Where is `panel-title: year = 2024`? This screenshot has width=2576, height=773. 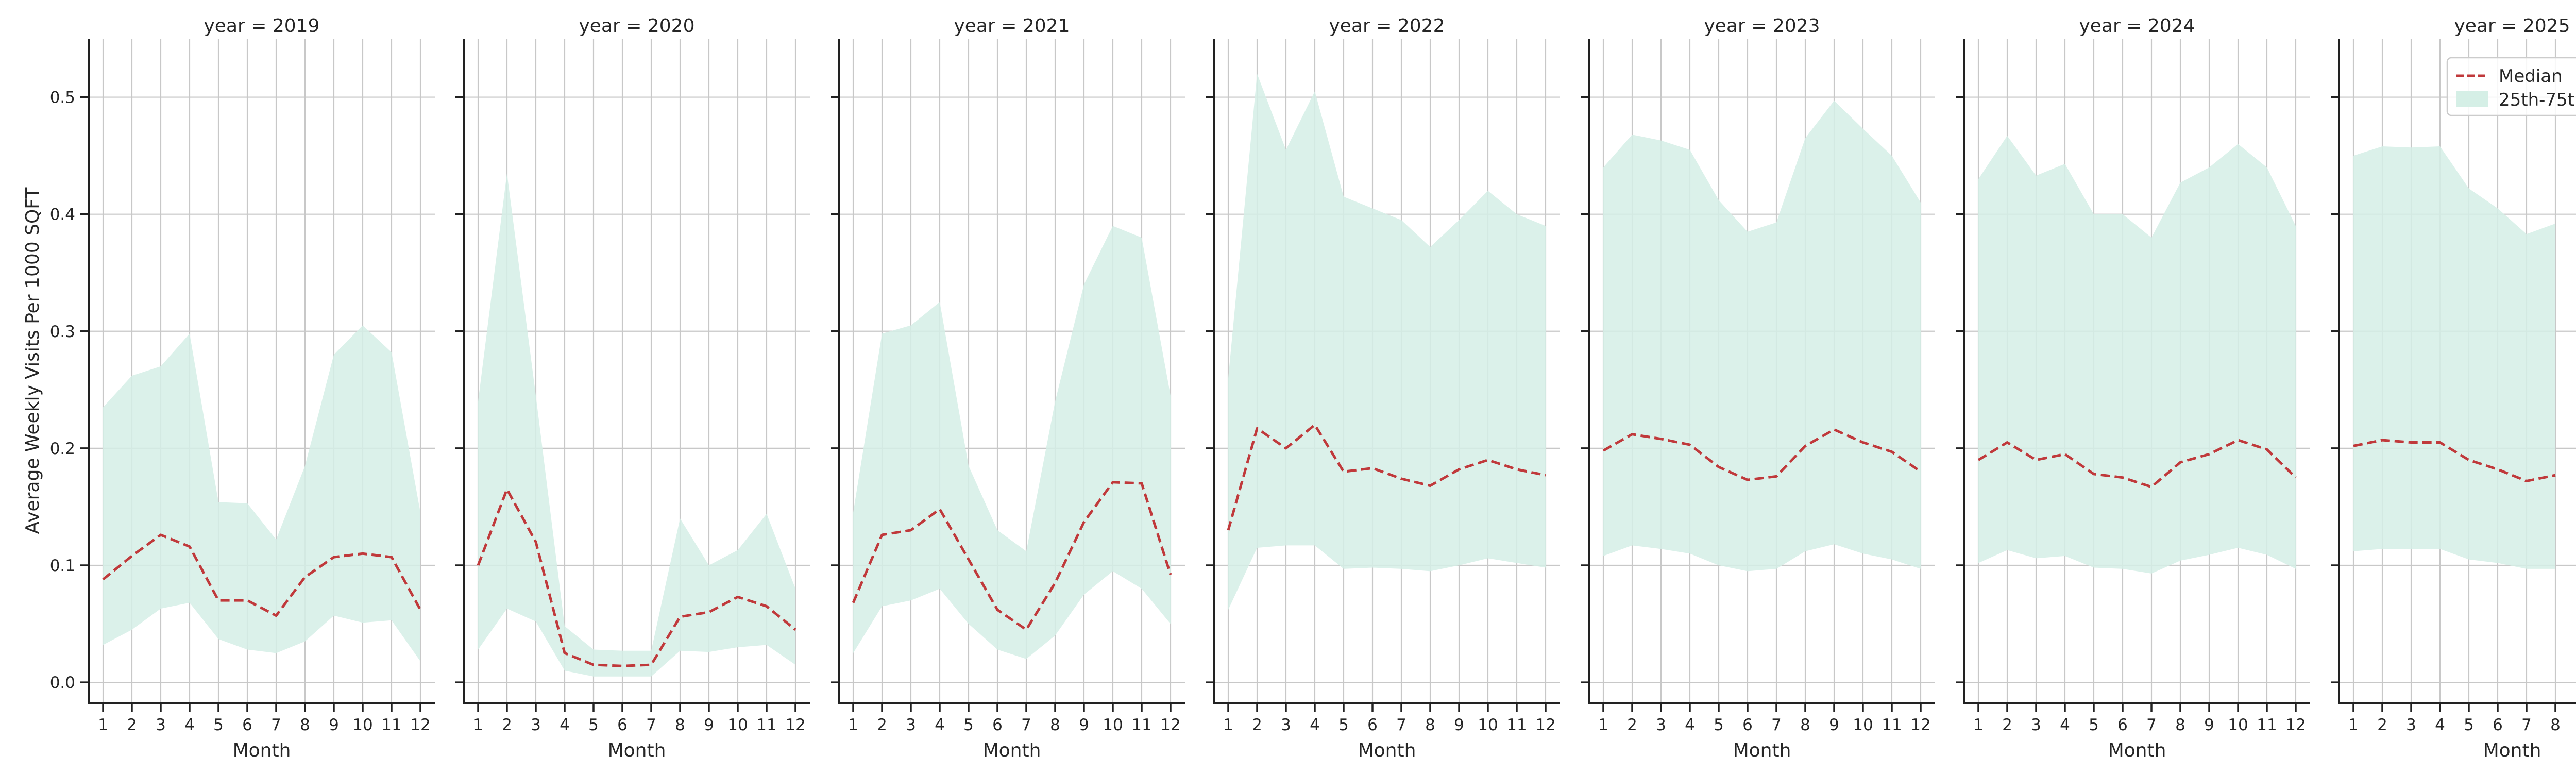 panel-title: year = 2024 is located at coordinates (2137, 26).